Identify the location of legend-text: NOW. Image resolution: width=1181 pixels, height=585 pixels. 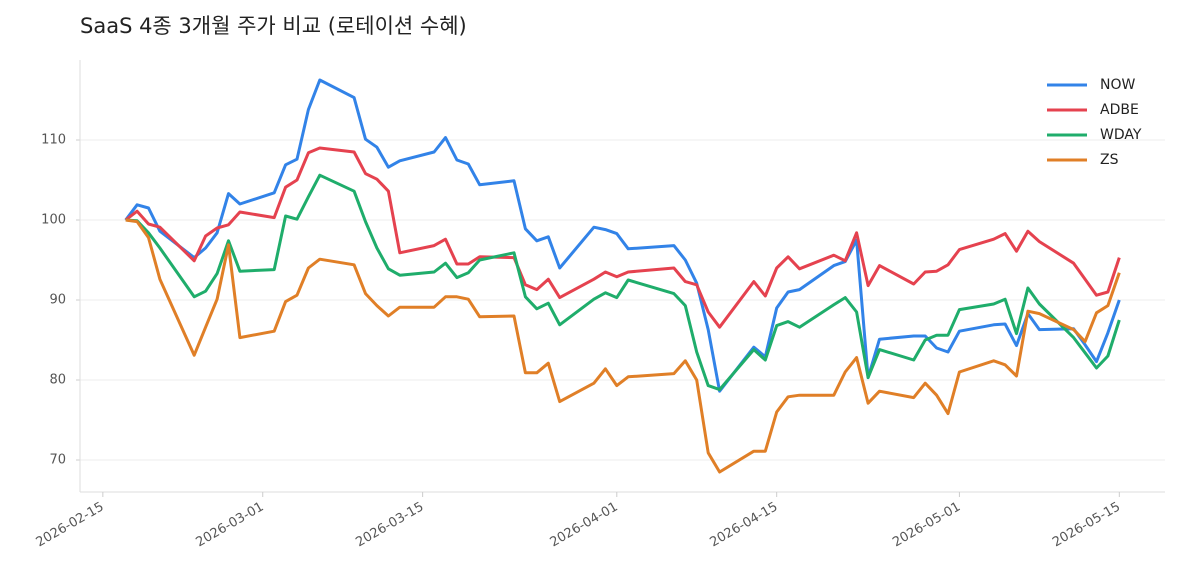
(1117, 85).